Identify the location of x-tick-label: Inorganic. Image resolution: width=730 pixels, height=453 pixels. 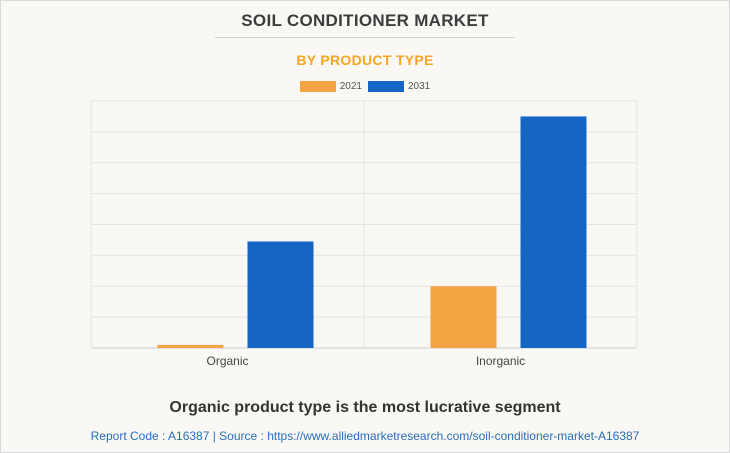
(500, 361).